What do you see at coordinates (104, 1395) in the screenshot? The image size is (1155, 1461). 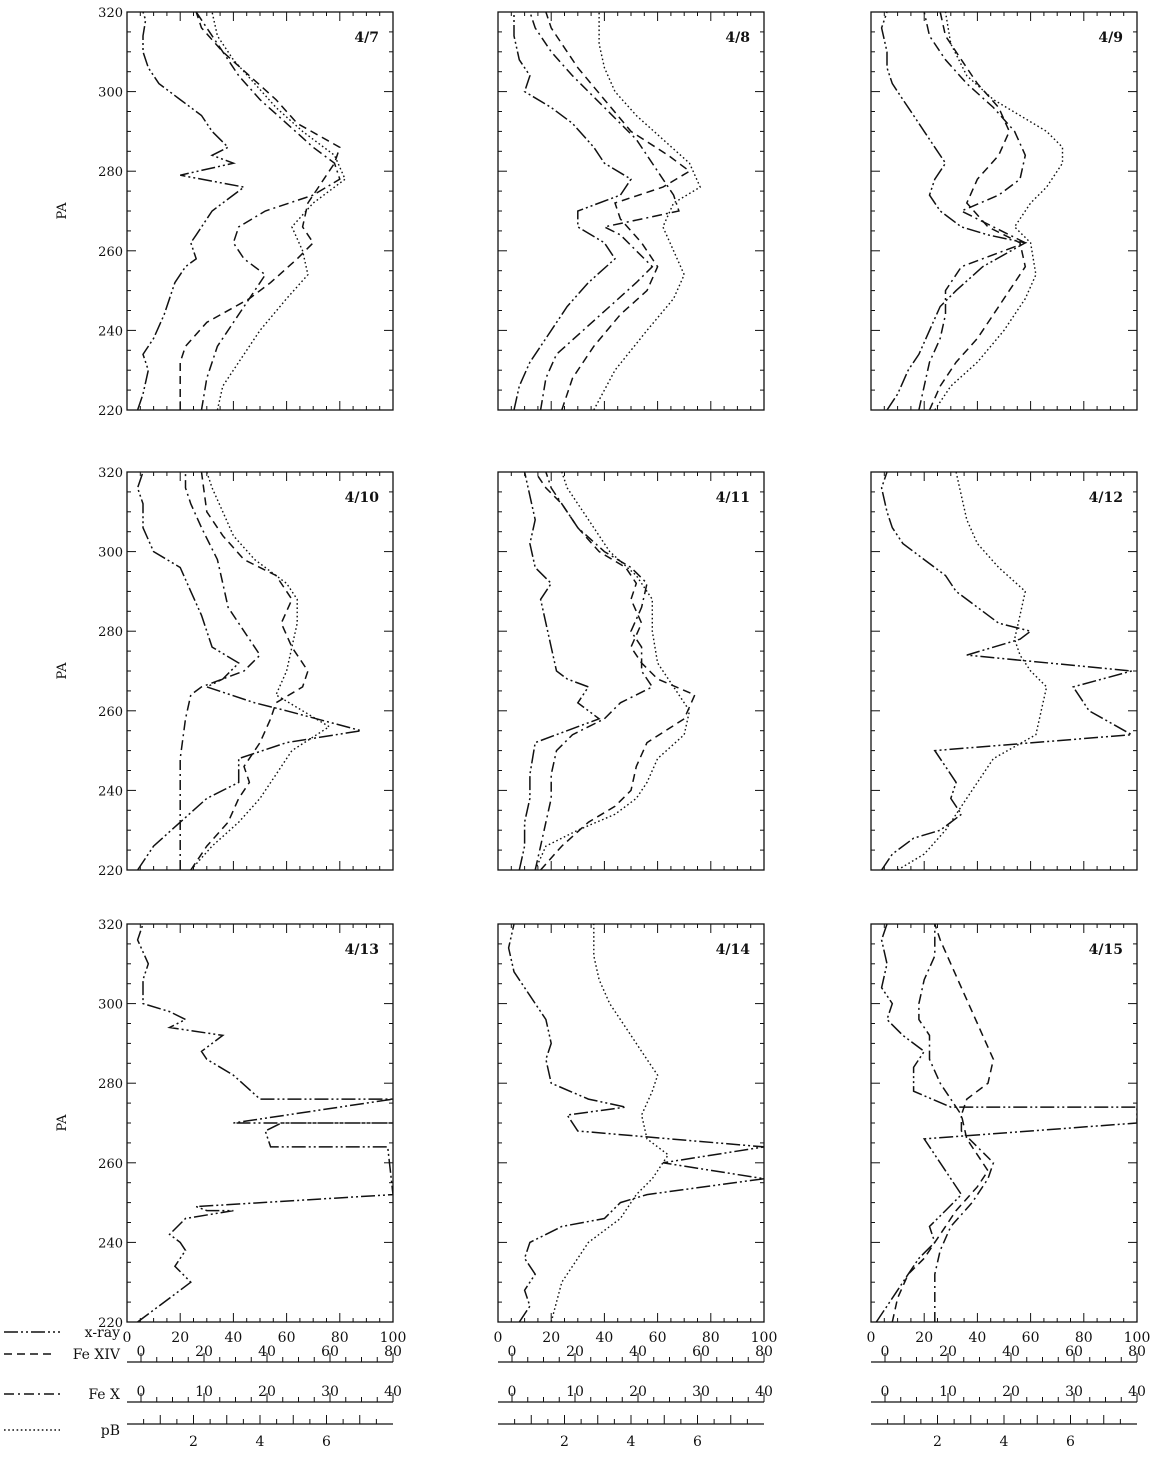 I see `legend-label: Fe X` at bounding box center [104, 1395].